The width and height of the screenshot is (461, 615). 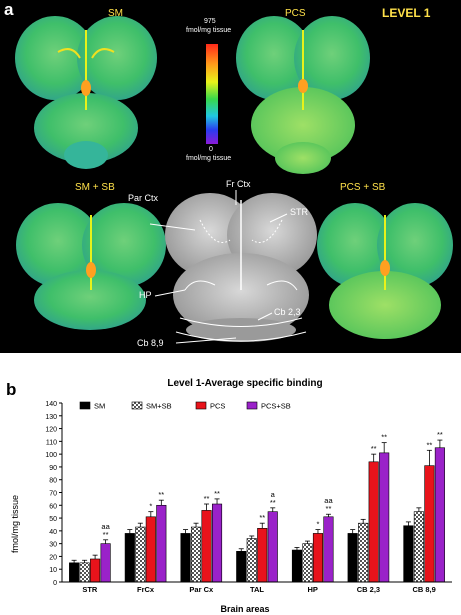 I want to click on y-tick-label: 10, so click(x=53, y=570).